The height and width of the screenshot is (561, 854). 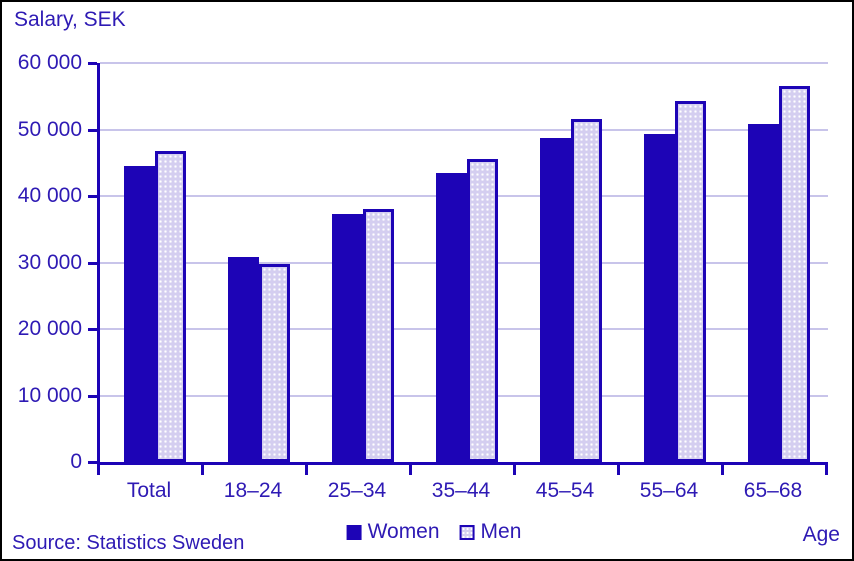 I want to click on x-tick-label: 35–44, so click(x=461, y=490).